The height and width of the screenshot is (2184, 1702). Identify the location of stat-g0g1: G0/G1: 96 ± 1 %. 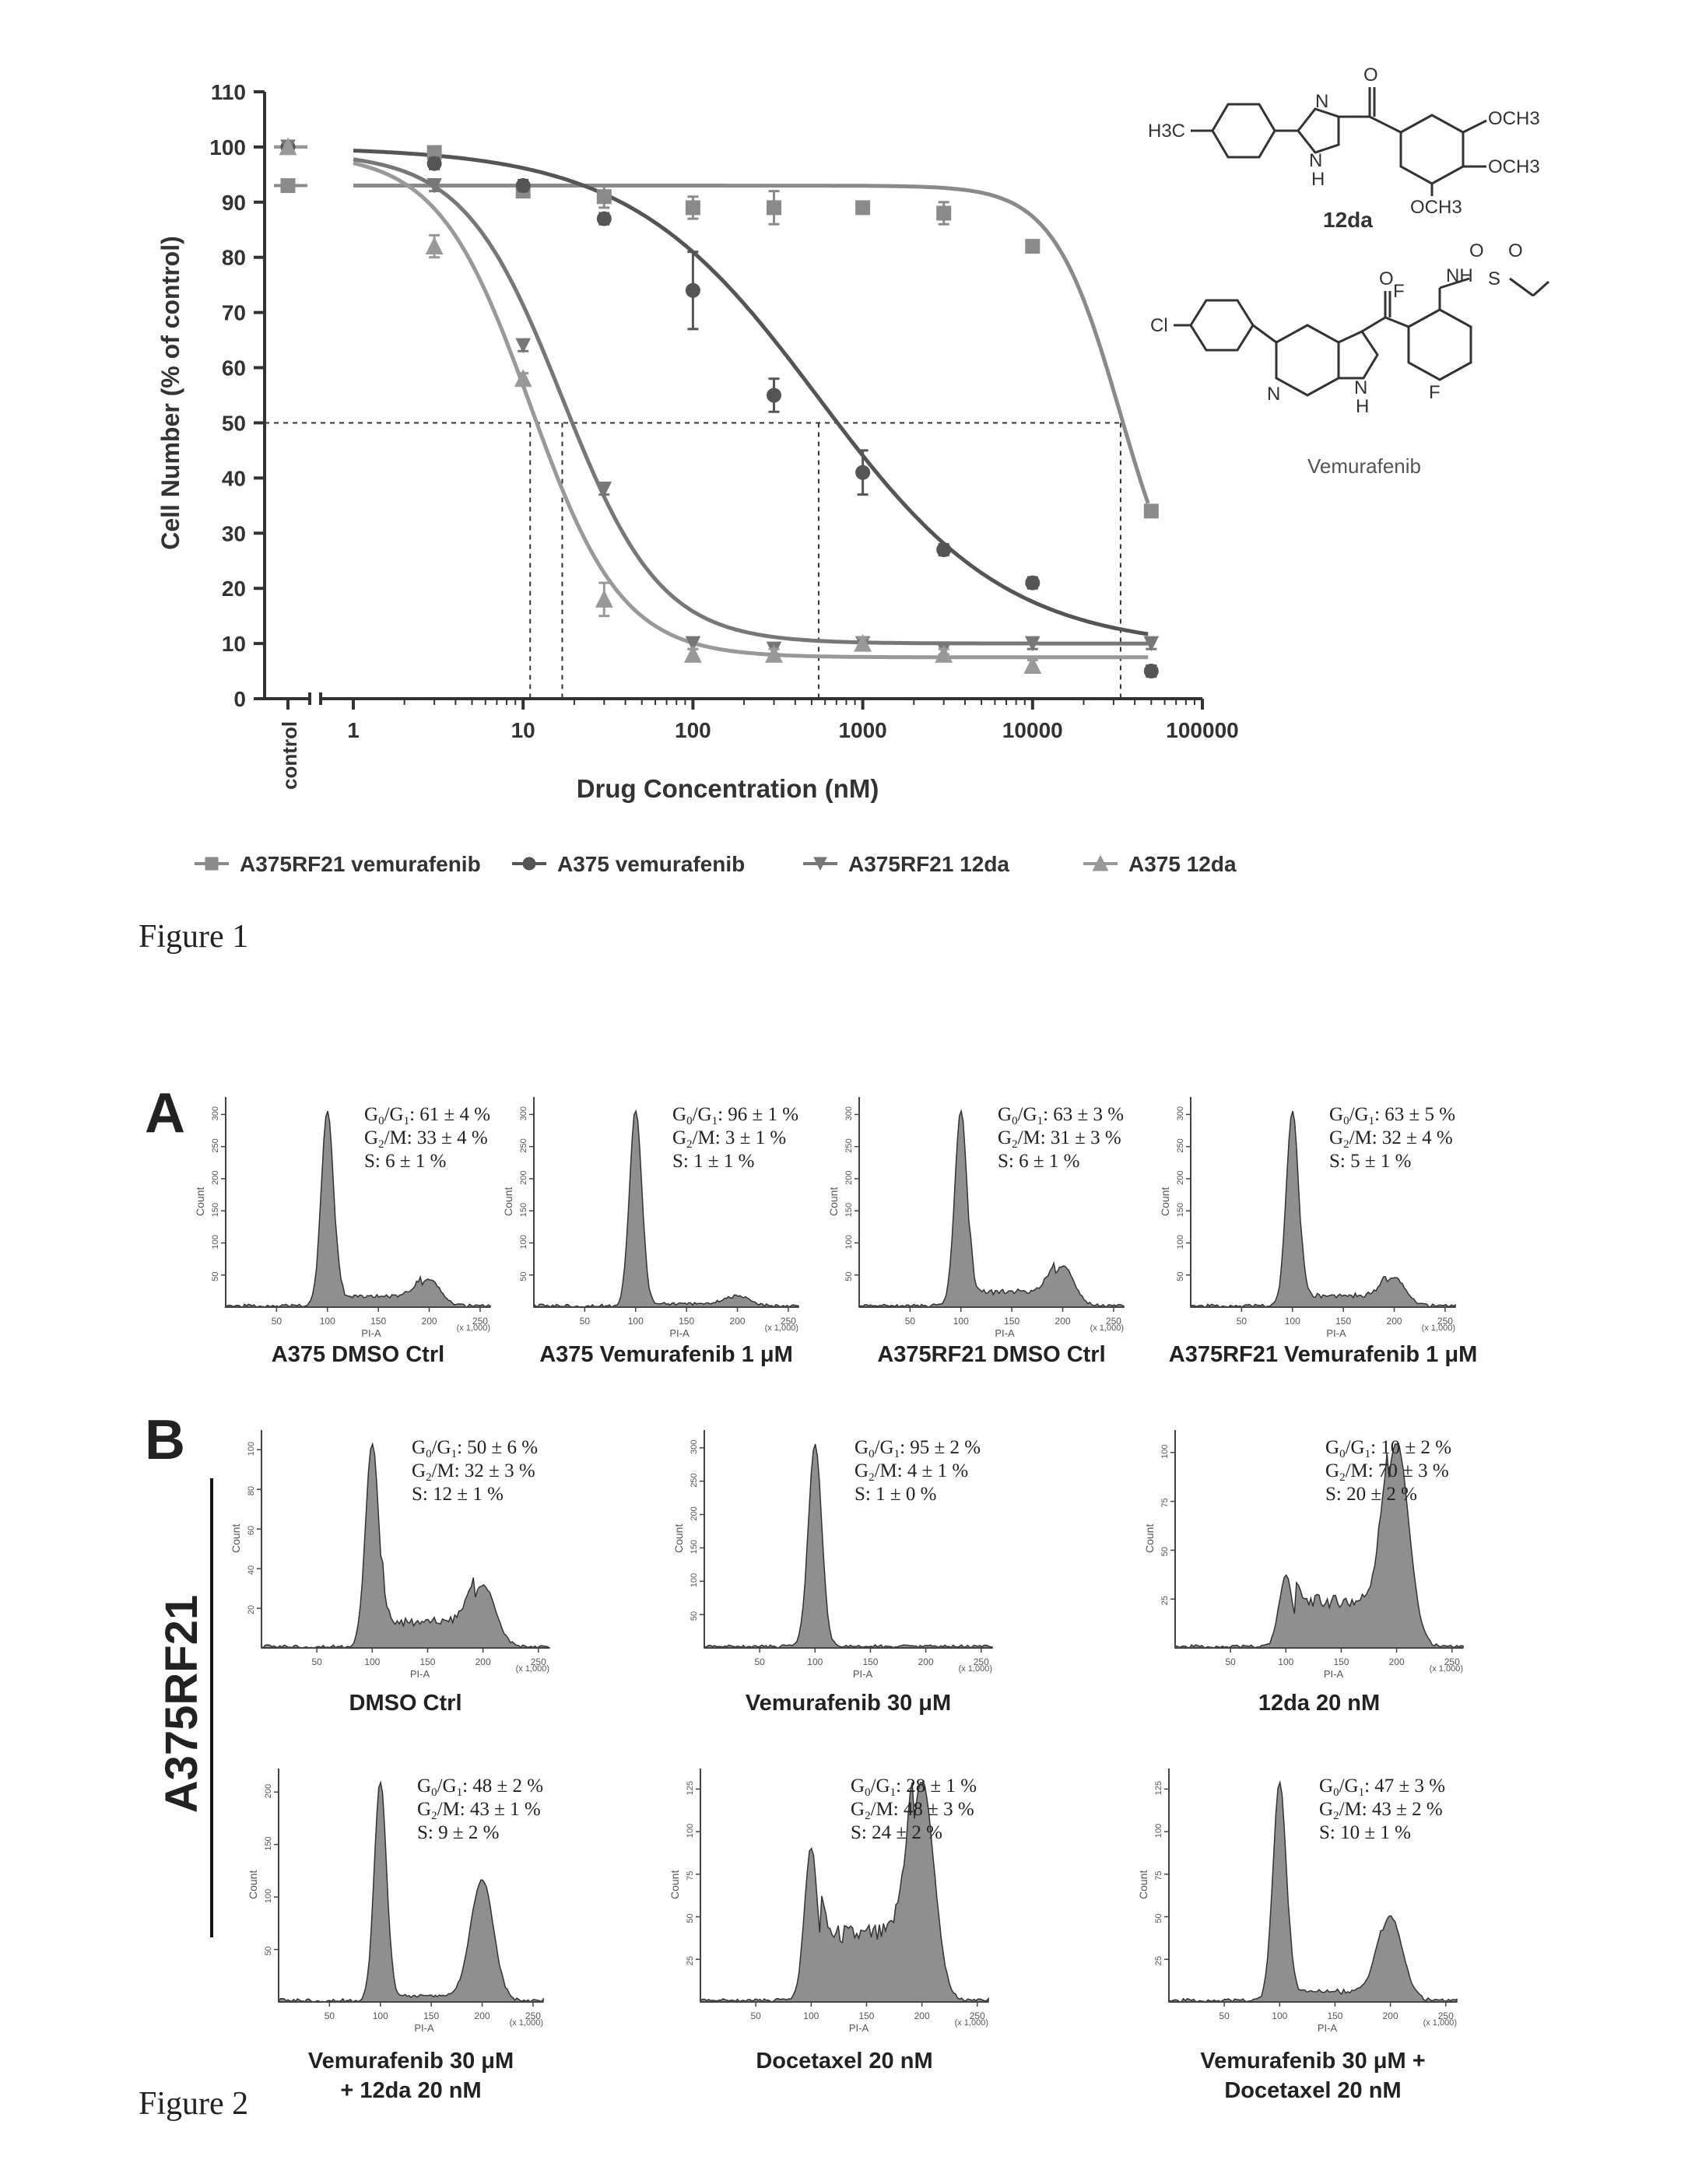
(735, 1115).